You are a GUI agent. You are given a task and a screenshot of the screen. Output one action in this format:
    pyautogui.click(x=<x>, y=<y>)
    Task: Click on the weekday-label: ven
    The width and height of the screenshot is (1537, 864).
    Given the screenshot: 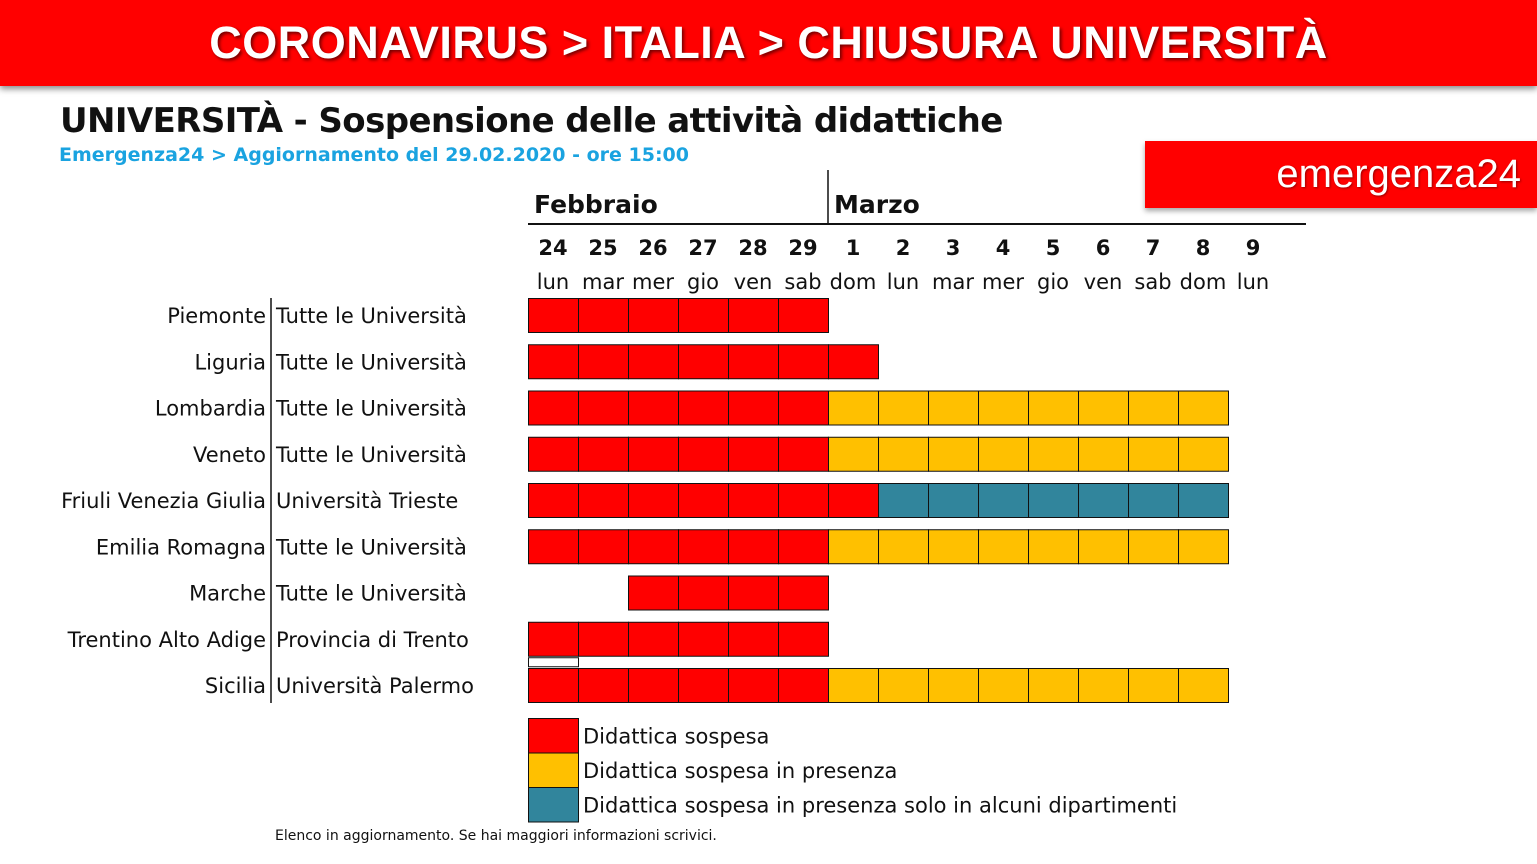 What is the action you would take?
    pyautogui.click(x=753, y=282)
    